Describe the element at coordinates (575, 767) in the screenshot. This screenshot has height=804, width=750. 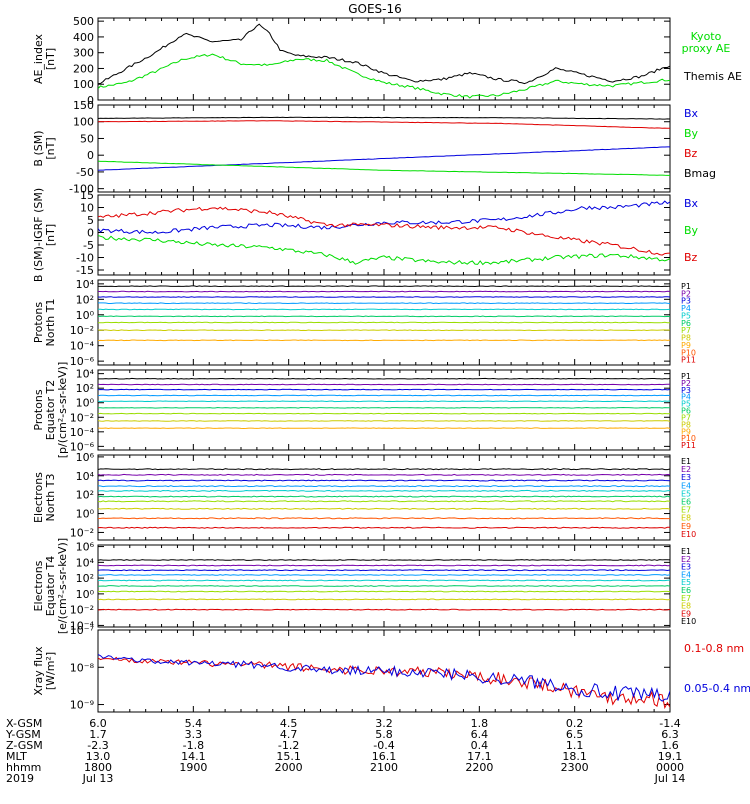
I see `x-tick-value: 2300` at that location.